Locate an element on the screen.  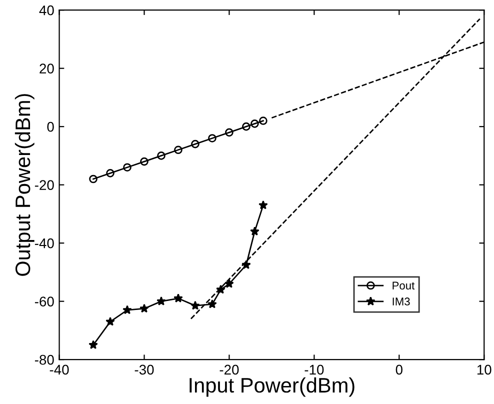
x-tick-label: -20 is located at coordinates (229, 369).